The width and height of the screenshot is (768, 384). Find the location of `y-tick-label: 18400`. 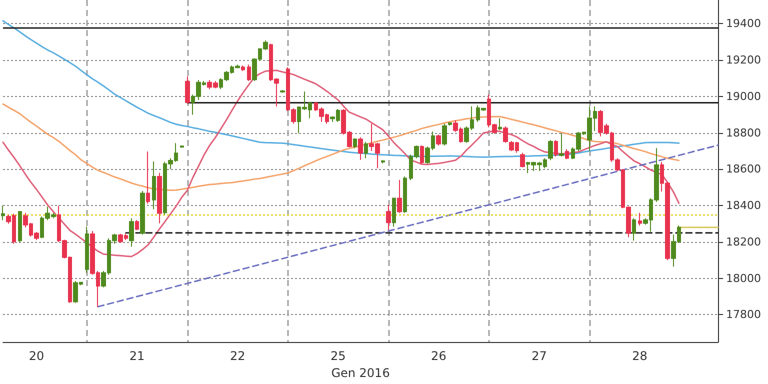

y-tick-label: 18400 is located at coordinates (743, 205).